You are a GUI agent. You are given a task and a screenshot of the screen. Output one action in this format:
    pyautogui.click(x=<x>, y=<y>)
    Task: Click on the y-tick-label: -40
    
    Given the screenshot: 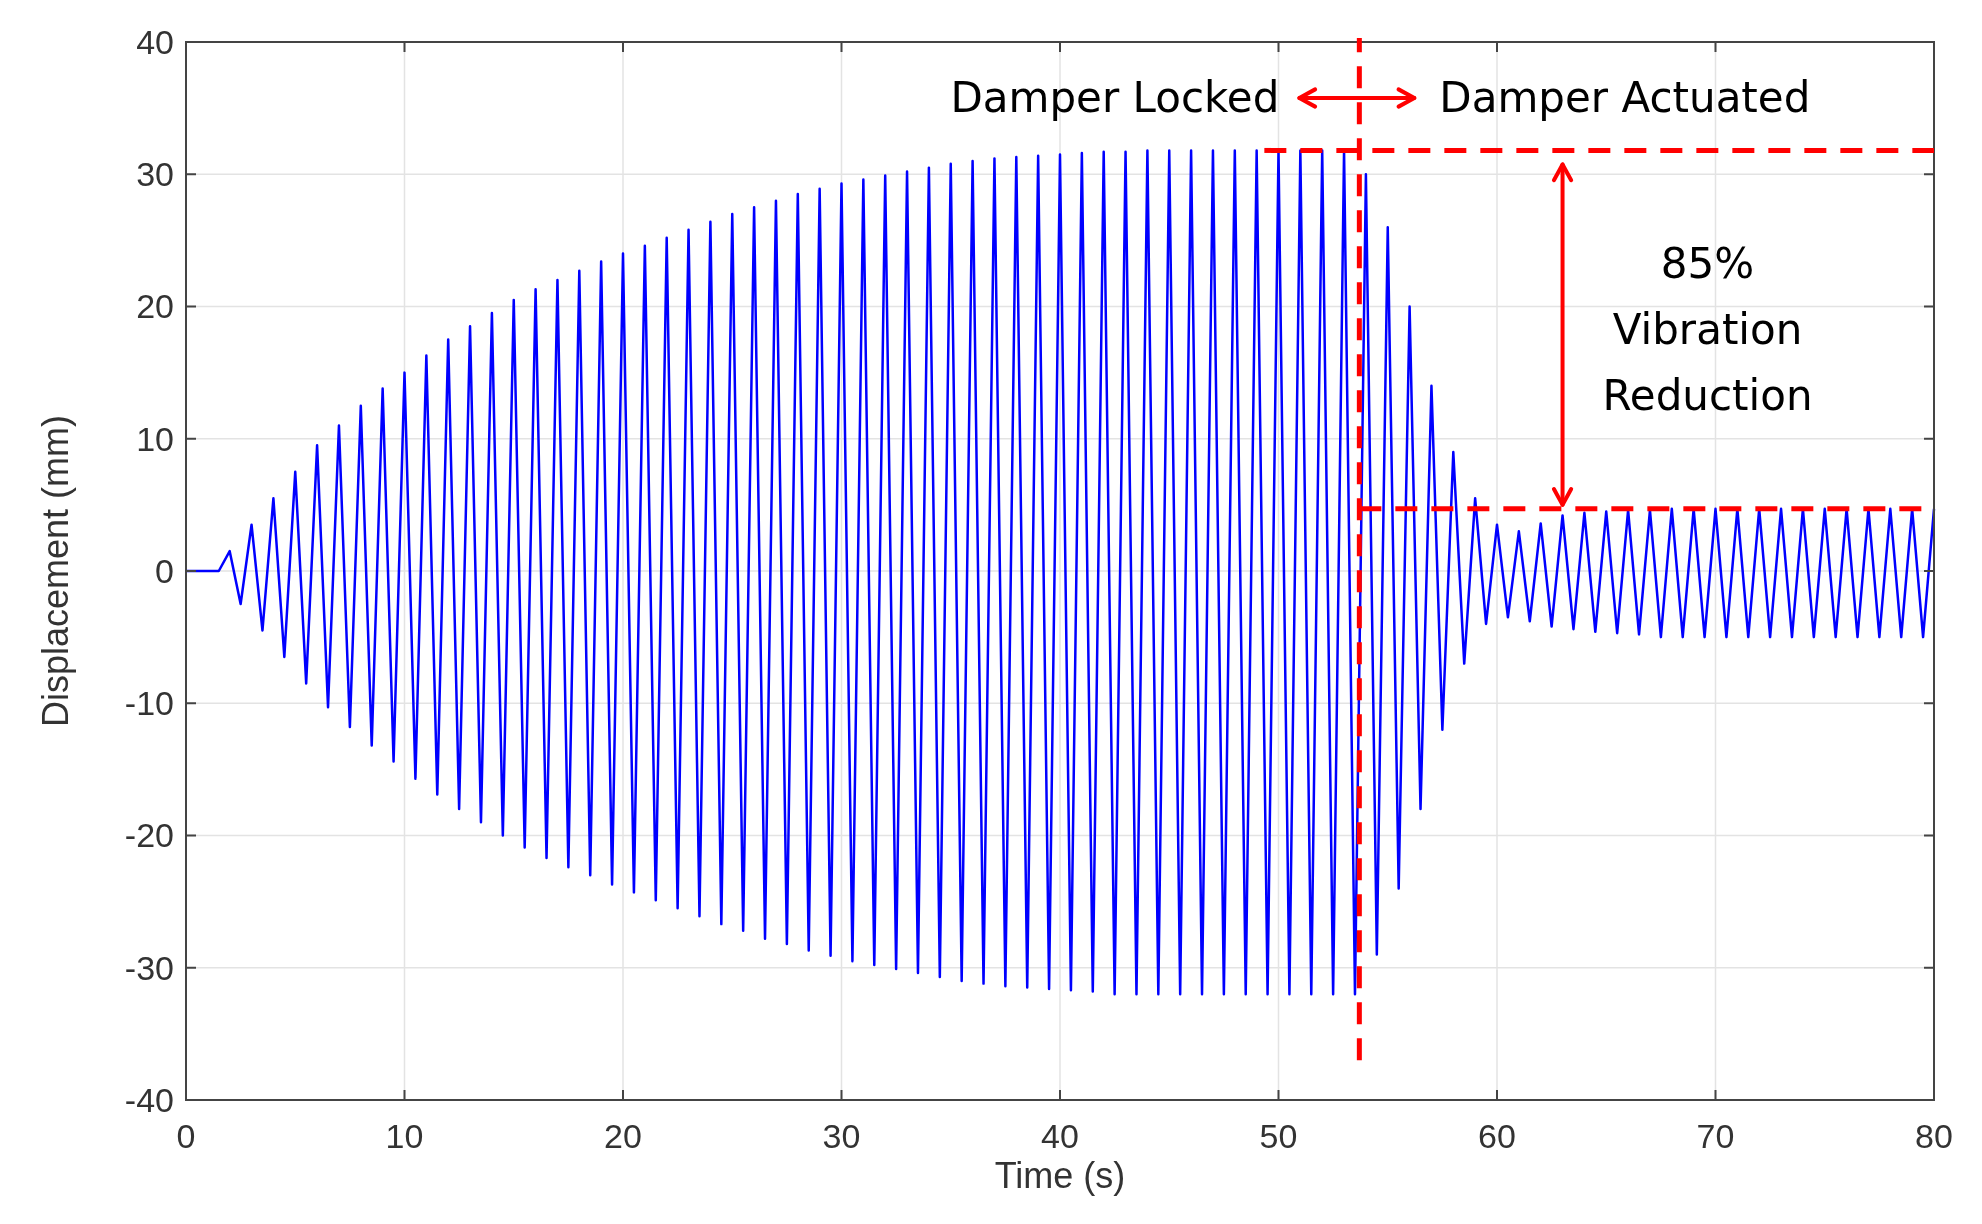 What is the action you would take?
    pyautogui.click(x=149, y=1099)
    